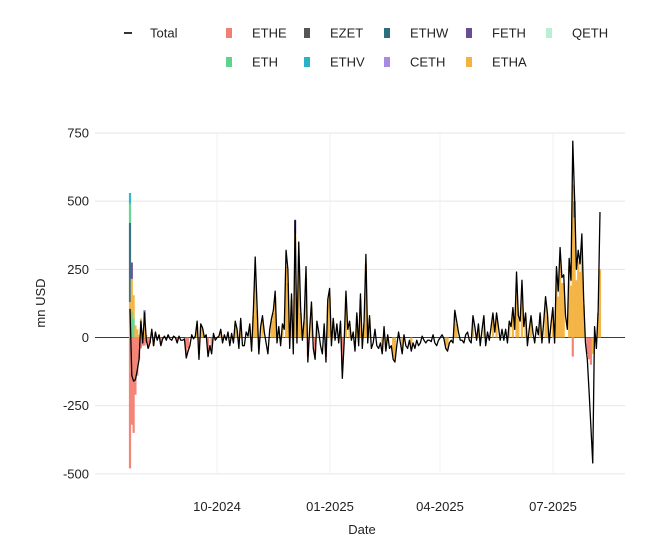 The width and height of the screenshot is (662, 550). Describe the element at coordinates (130, 198) in the screenshot. I see `bar-ethv` at that location.